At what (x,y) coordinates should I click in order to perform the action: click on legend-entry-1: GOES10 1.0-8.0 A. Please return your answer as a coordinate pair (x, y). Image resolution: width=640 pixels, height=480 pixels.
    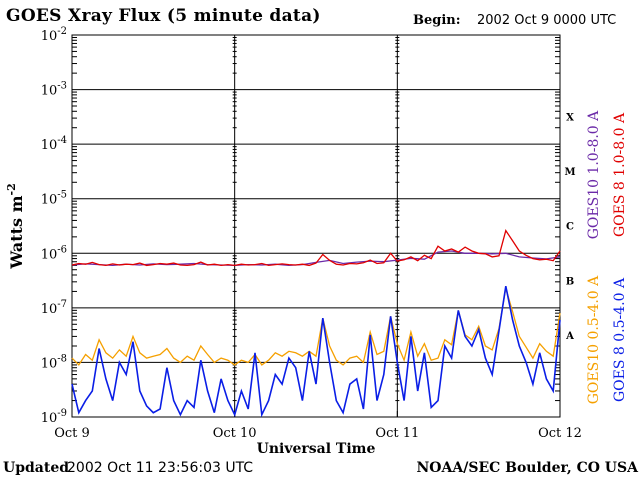
    Looking at the image, I should click on (594, 174).